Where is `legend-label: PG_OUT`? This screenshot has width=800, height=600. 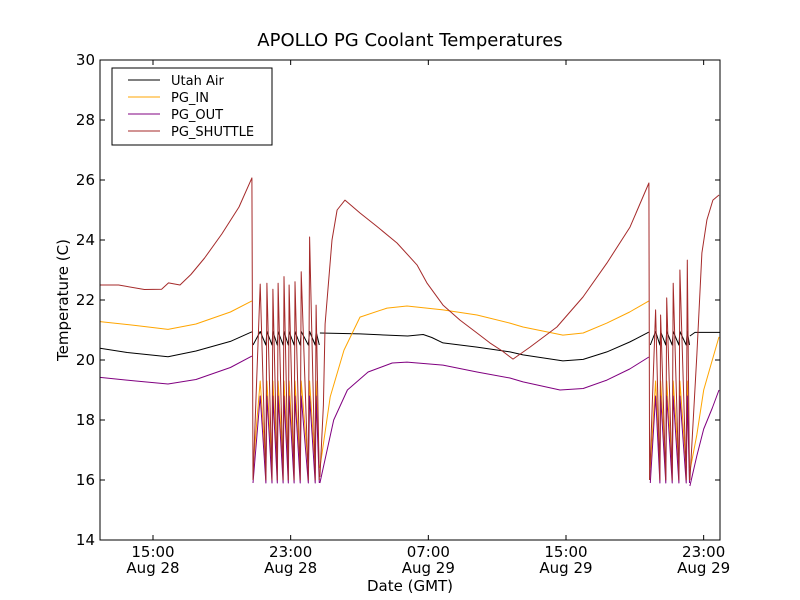
legend-label: PG_OUT is located at coordinates (197, 115).